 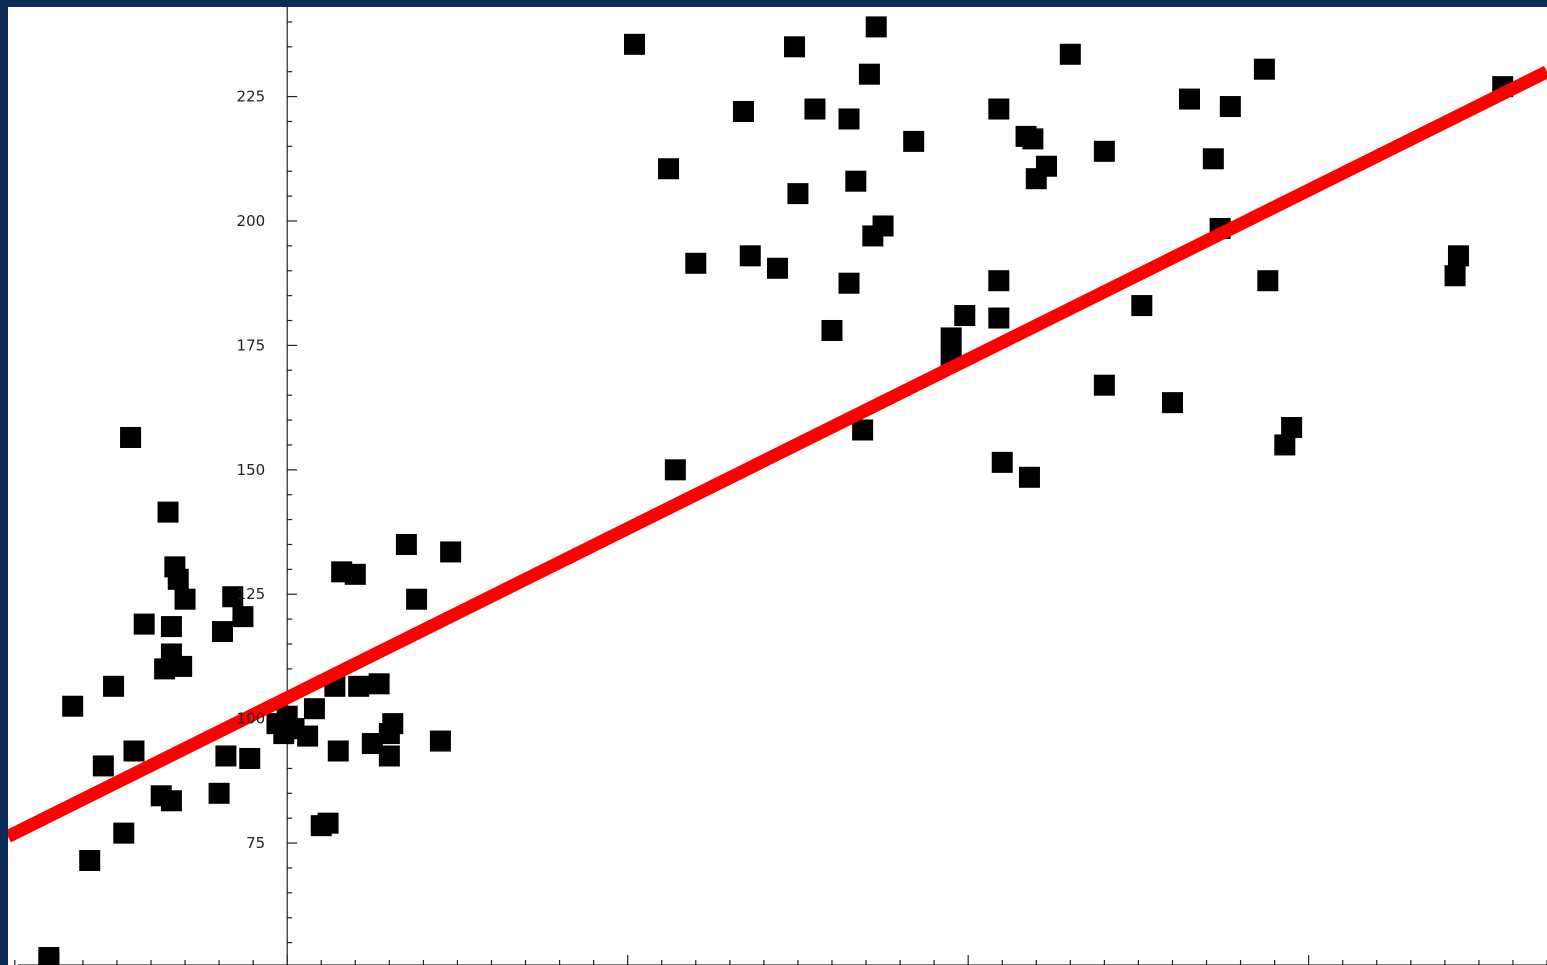 I want to click on y-tick-label: 225, so click(x=251, y=97).